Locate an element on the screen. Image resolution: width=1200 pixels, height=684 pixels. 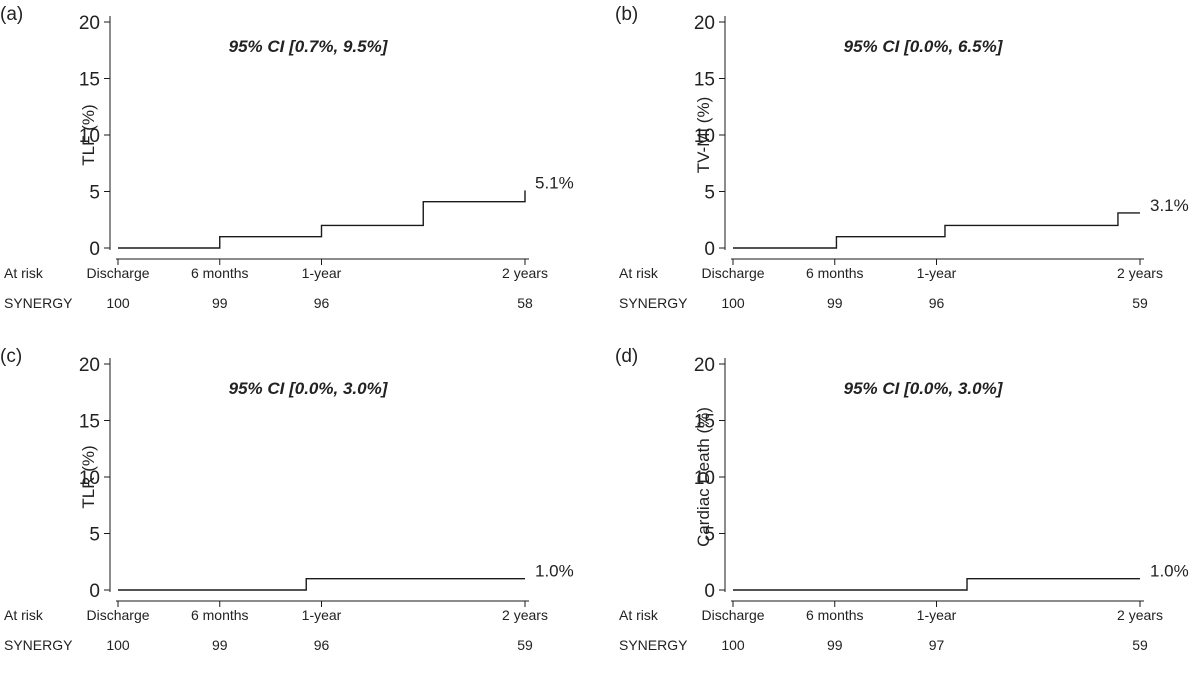
y-axis-label: TV-MI (%) is located at coordinates (703, 135).